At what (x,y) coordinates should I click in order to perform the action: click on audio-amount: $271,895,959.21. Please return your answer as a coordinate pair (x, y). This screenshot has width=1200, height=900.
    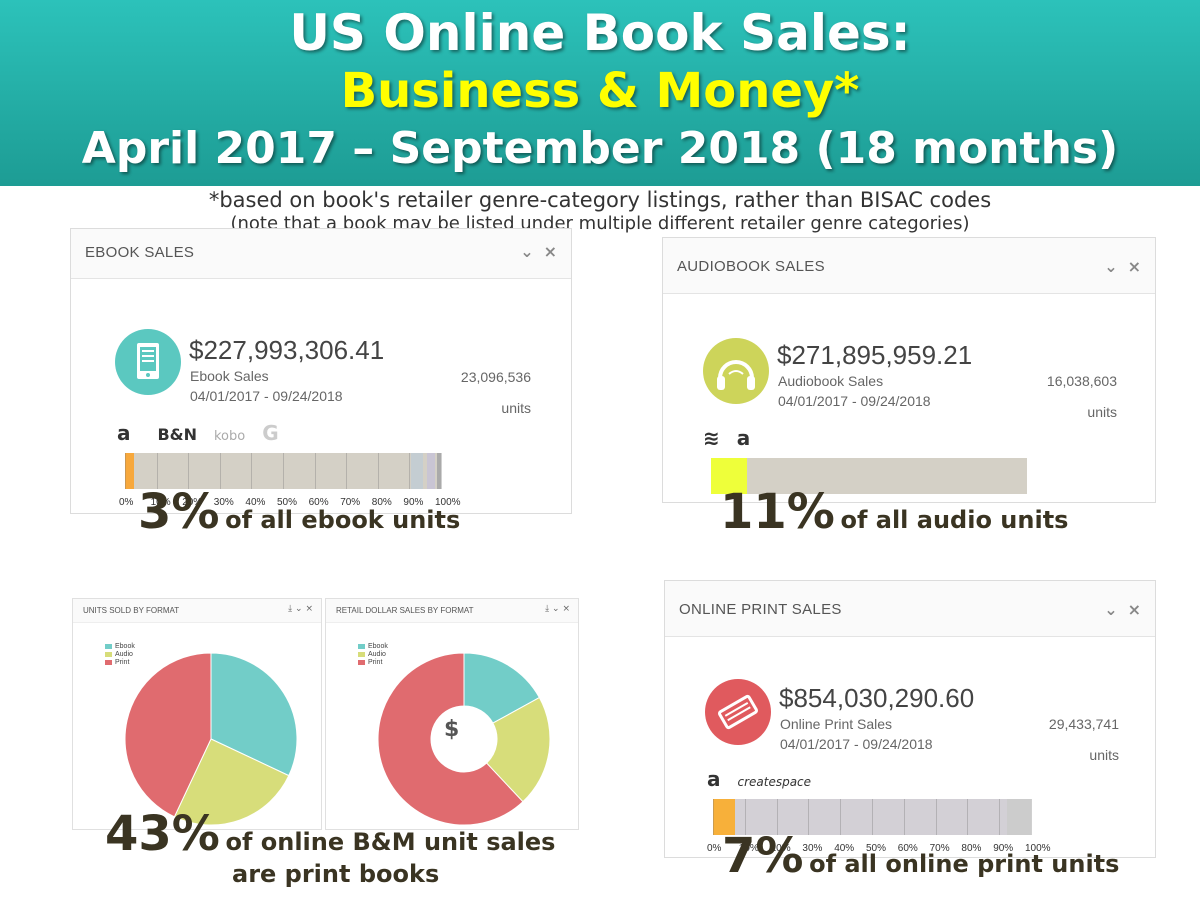
    Looking at the image, I should click on (875, 355).